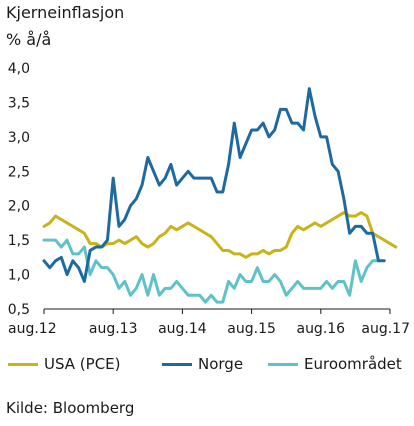 This screenshot has height=426, width=414. What do you see at coordinates (177, 364) in the screenshot?
I see `legend-swatch-norge` at bounding box center [177, 364].